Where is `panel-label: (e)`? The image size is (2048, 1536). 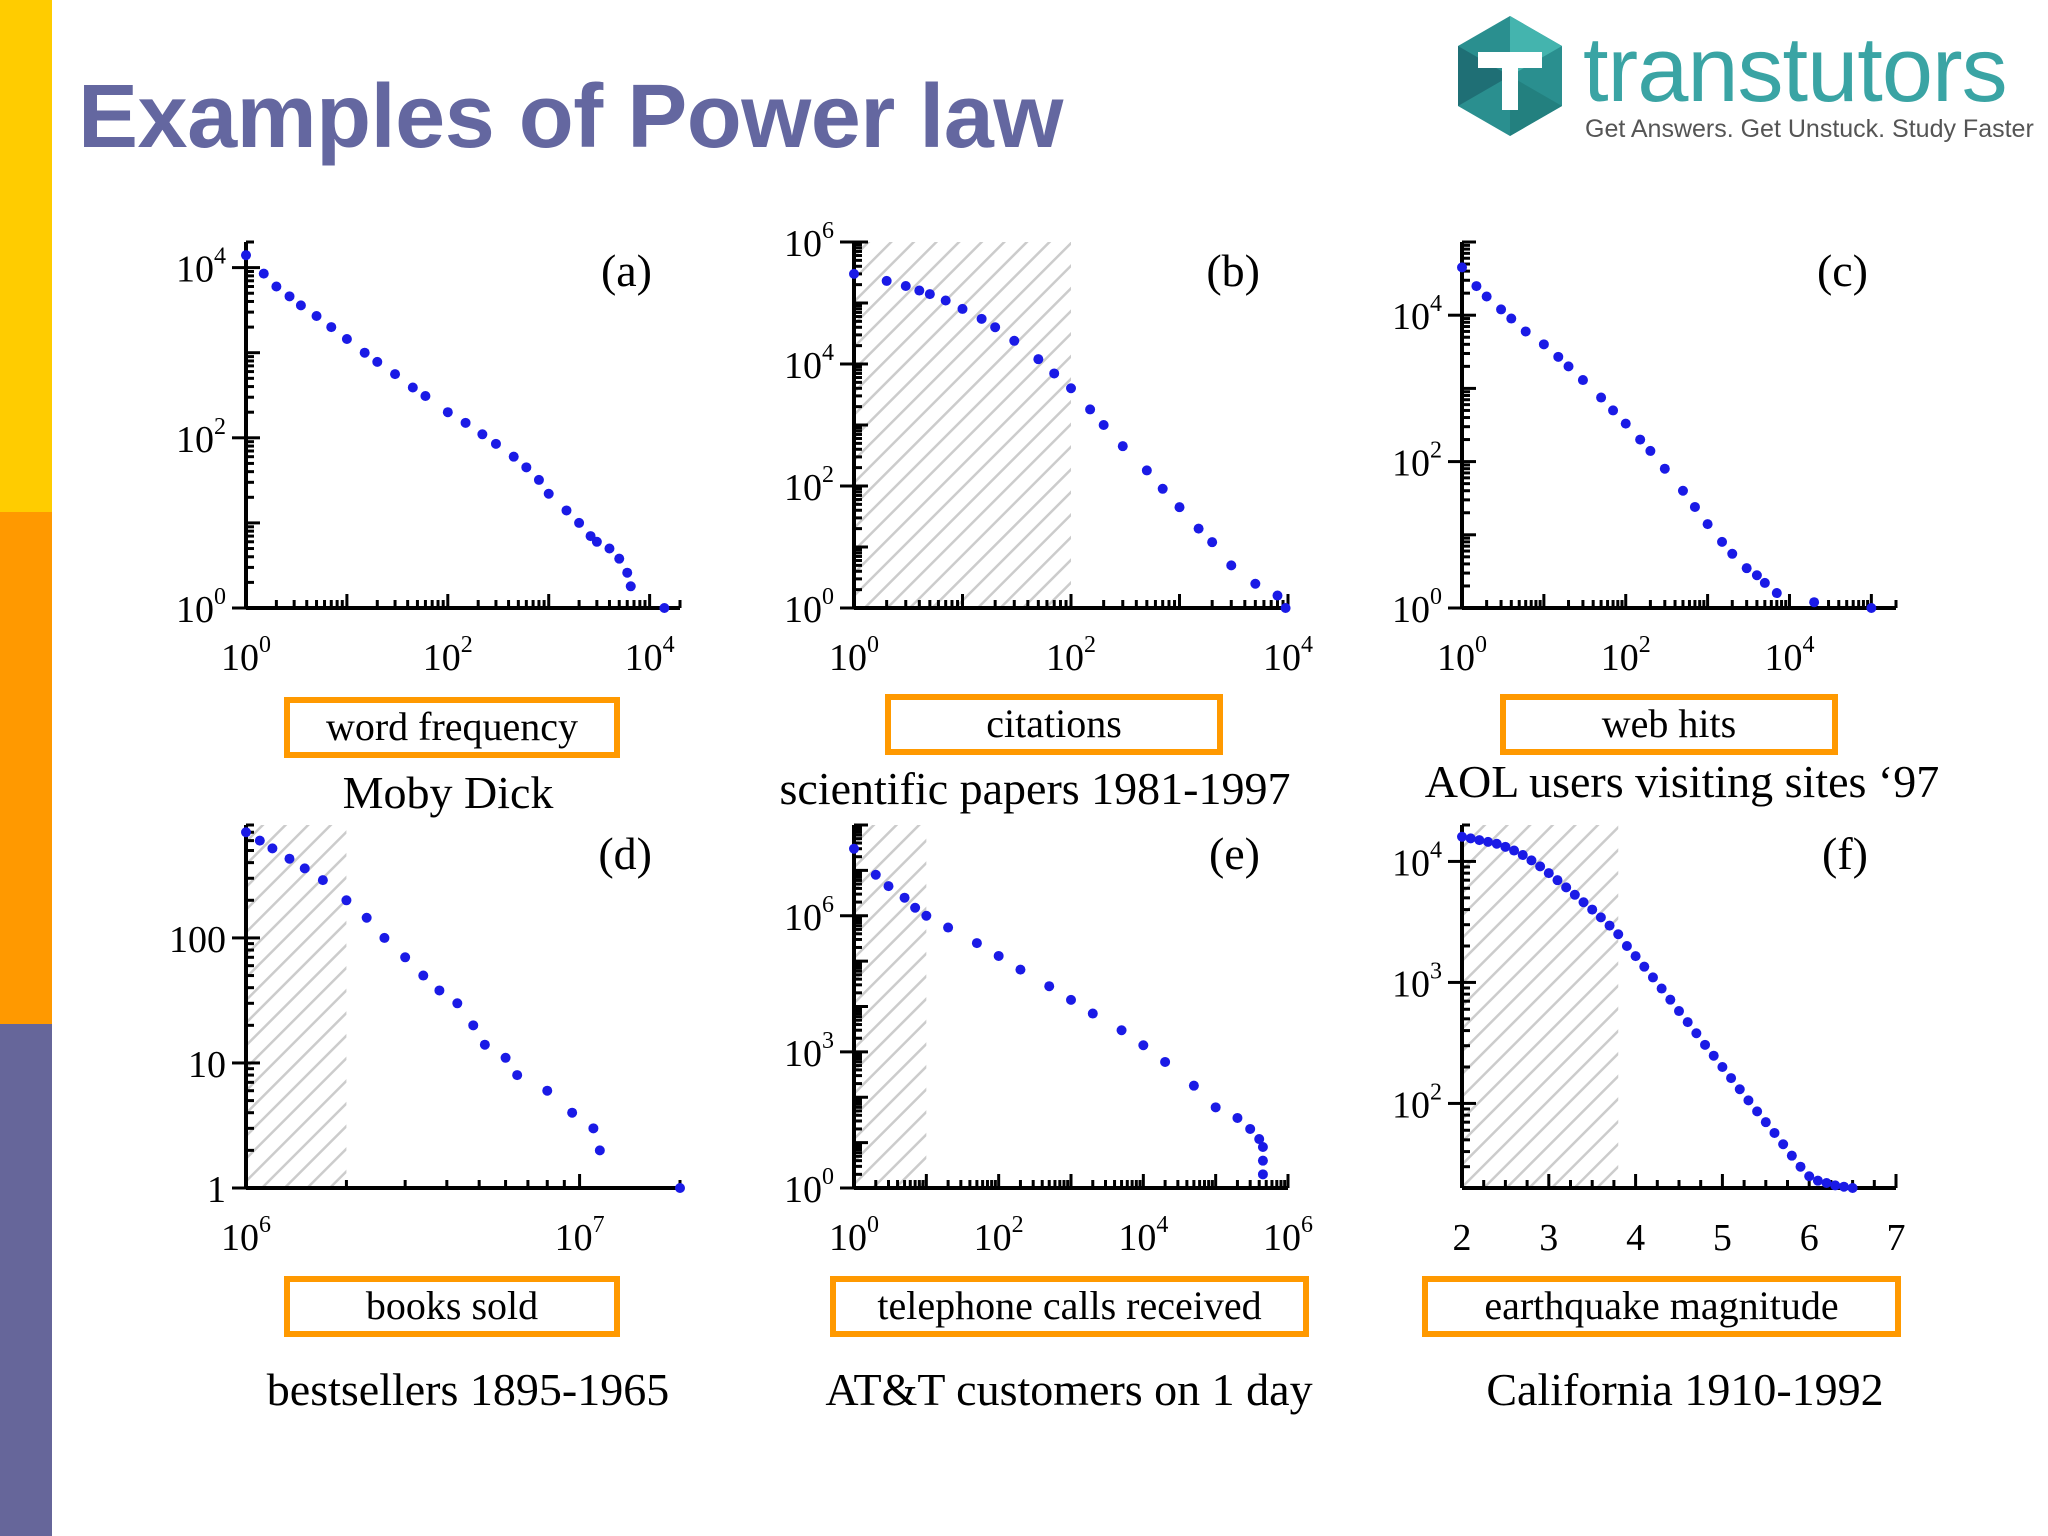
panel-label: (e) is located at coordinates (1234, 853).